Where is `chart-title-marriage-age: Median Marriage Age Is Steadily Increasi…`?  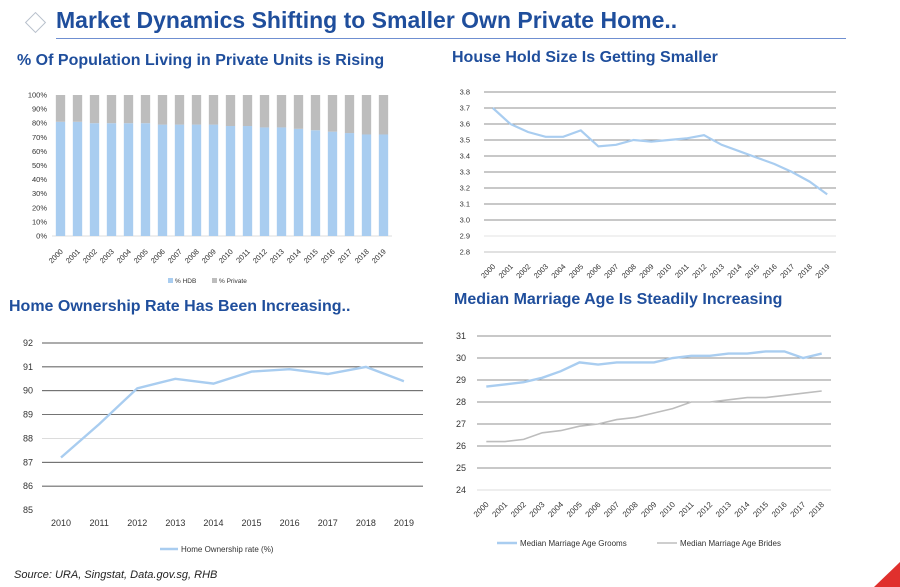 chart-title-marriage-age: Median Marriage Age Is Steadily Increasi… is located at coordinates (618, 299).